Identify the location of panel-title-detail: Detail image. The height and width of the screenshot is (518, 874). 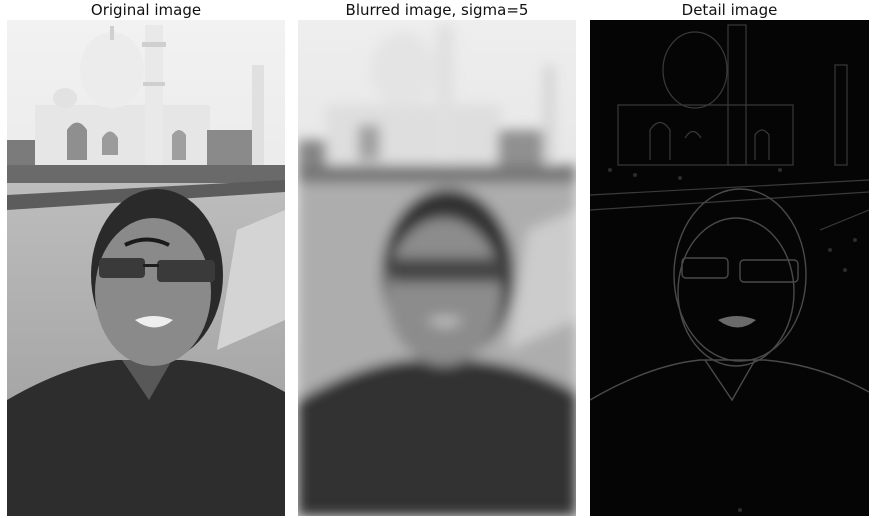
(729, 10).